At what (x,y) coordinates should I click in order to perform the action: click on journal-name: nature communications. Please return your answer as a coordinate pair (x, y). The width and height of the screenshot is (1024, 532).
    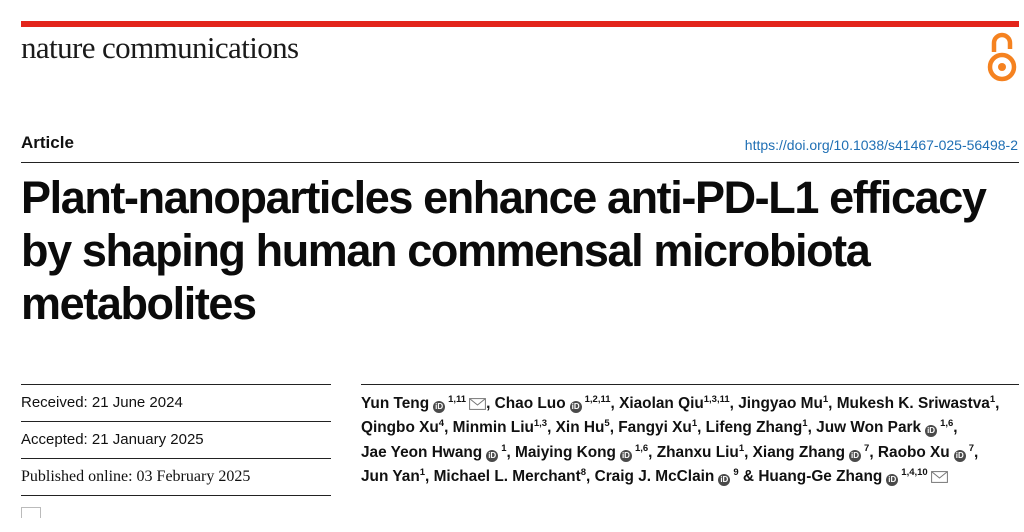
    Looking at the image, I should click on (160, 47).